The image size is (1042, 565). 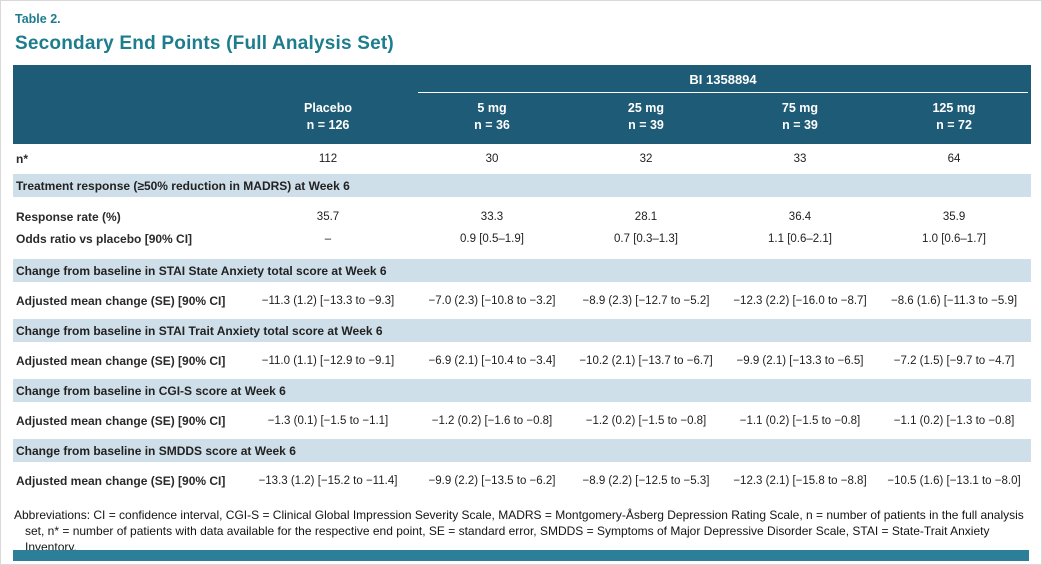 I want to click on table-row-n: n* 112 30 32 33 64, so click(x=522, y=159).